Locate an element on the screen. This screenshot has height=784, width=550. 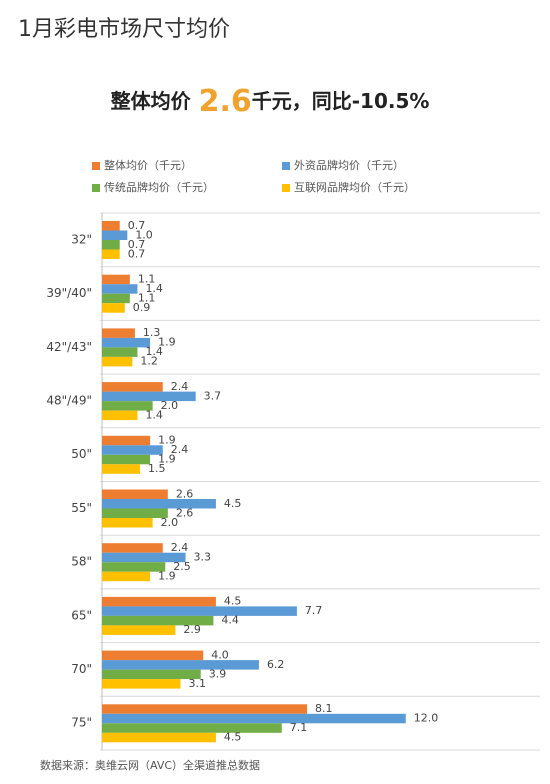
legend-label: 外资品牌均价（千元） is located at coordinates (349, 165).